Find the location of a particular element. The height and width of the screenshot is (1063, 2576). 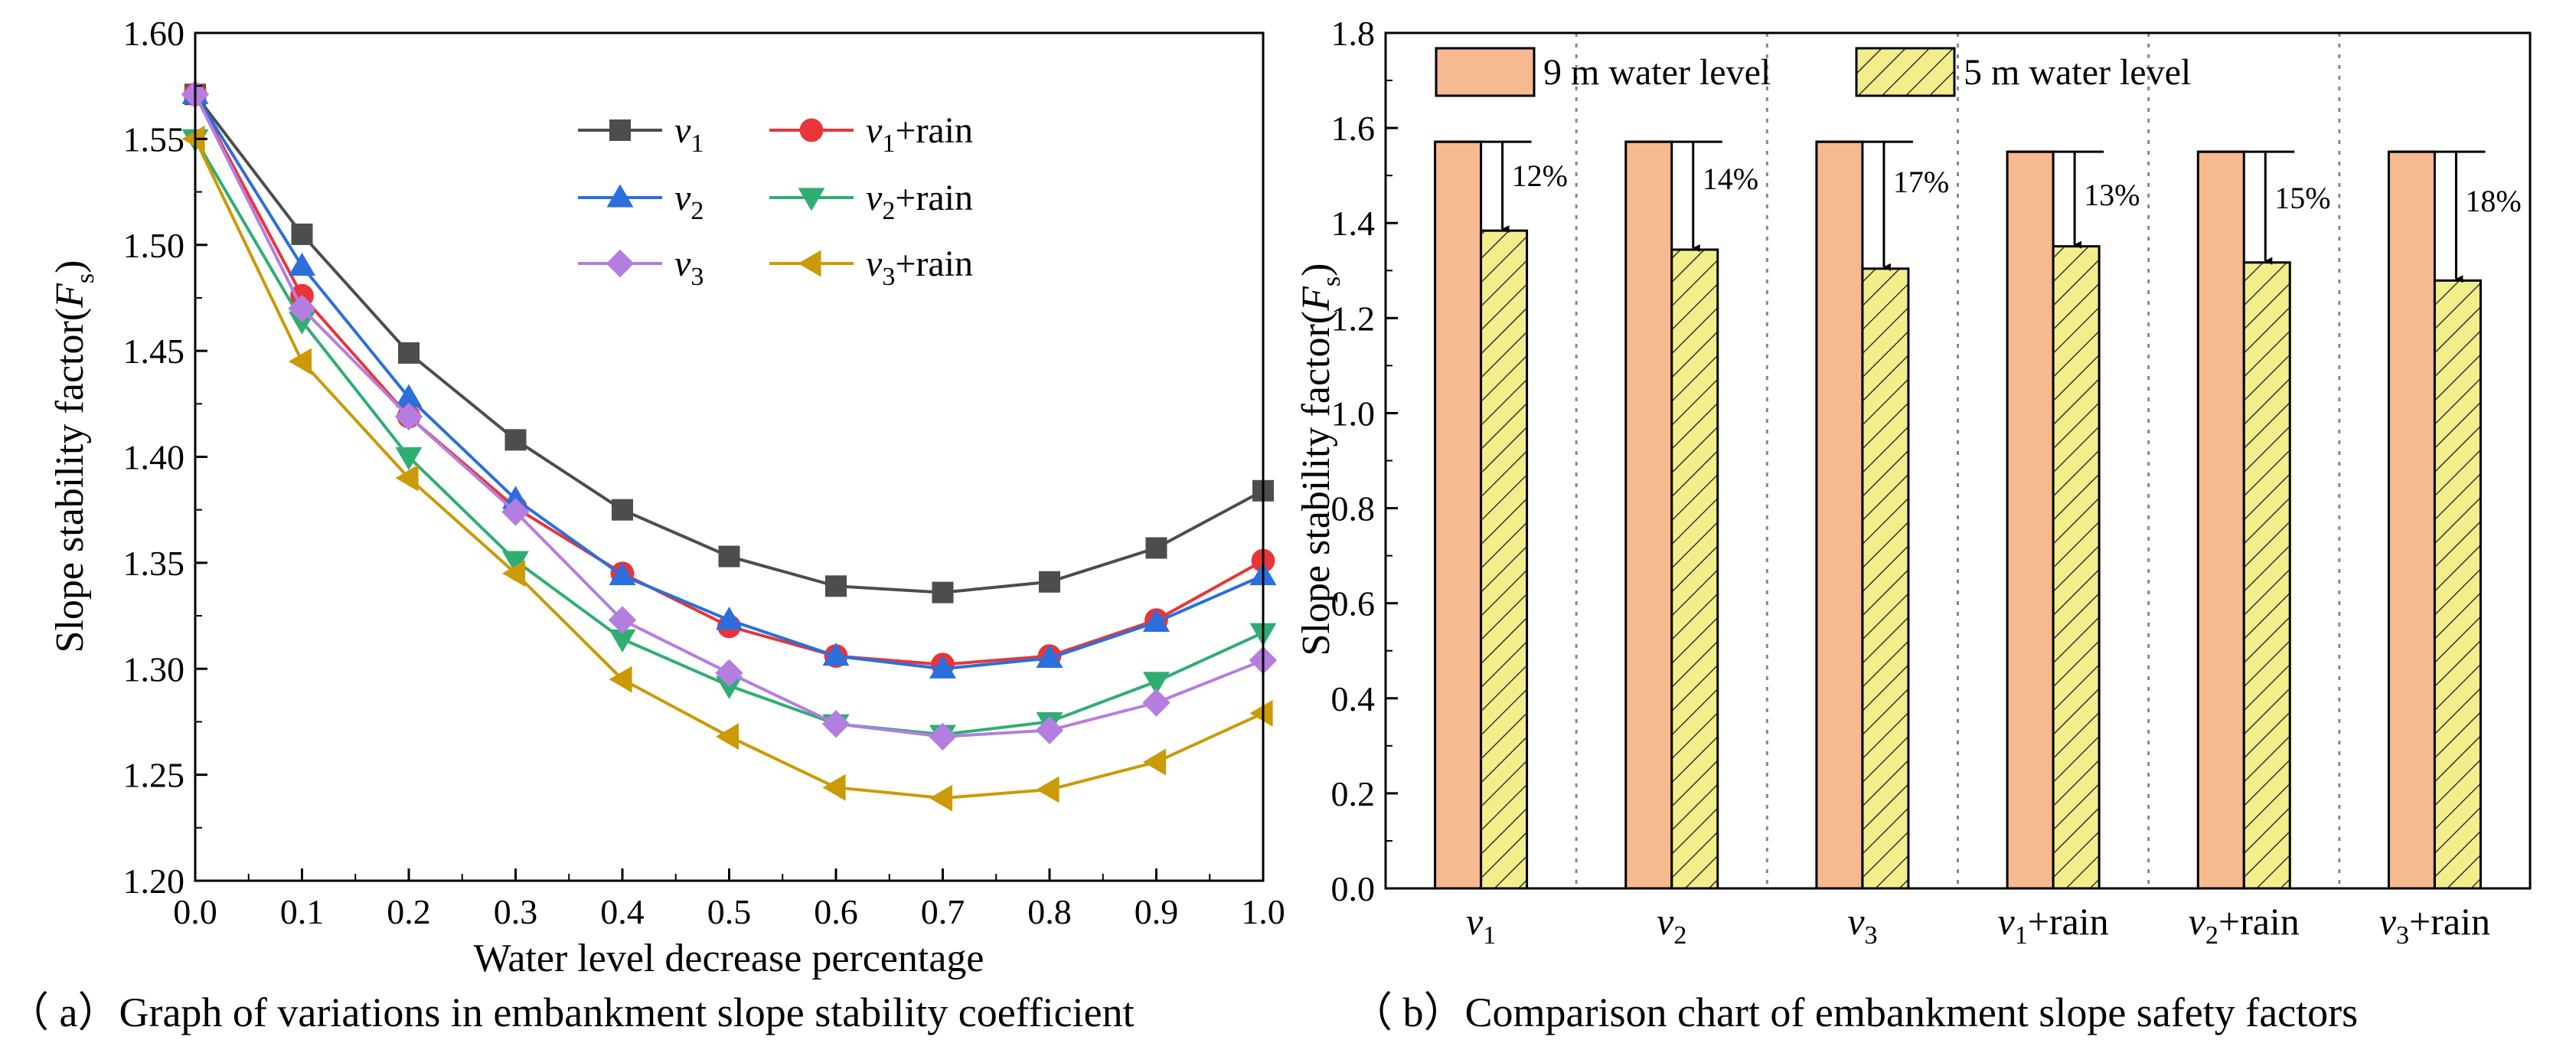

data-point-v3+rain-4 is located at coordinates (620, 679).